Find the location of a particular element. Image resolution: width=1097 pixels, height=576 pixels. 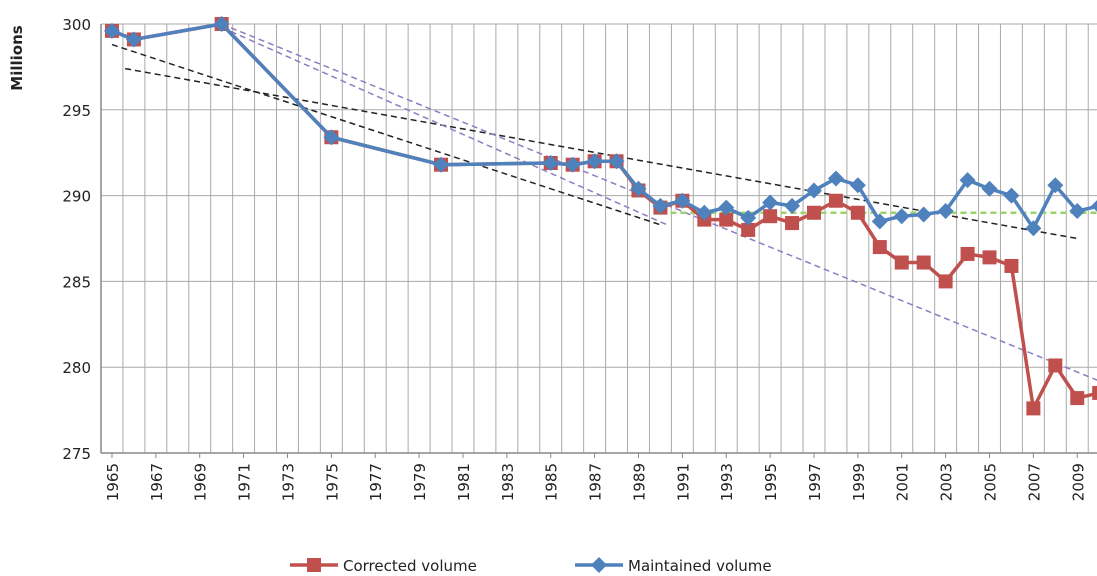

x-tick-label: 1979 is located at coordinates (420, 482).